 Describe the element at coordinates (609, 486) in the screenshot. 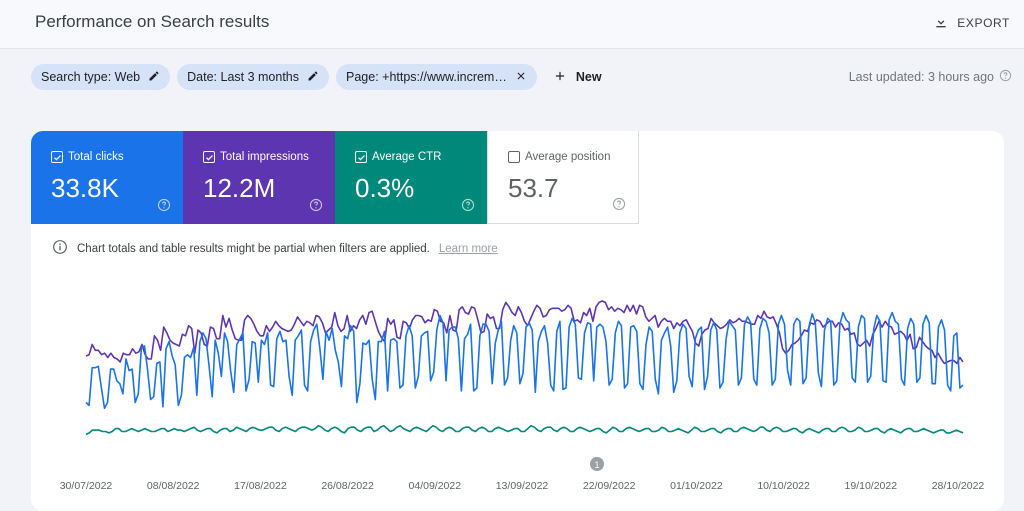

I see `x-tick-label: 22/09/2022` at that location.